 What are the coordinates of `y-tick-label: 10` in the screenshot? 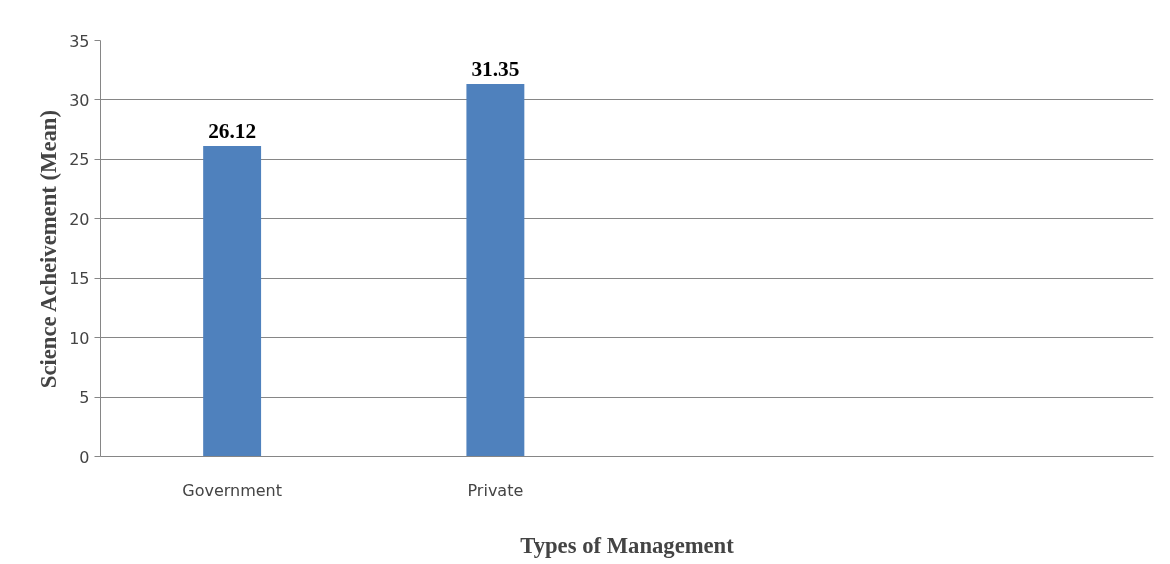 It's located at (79, 338).